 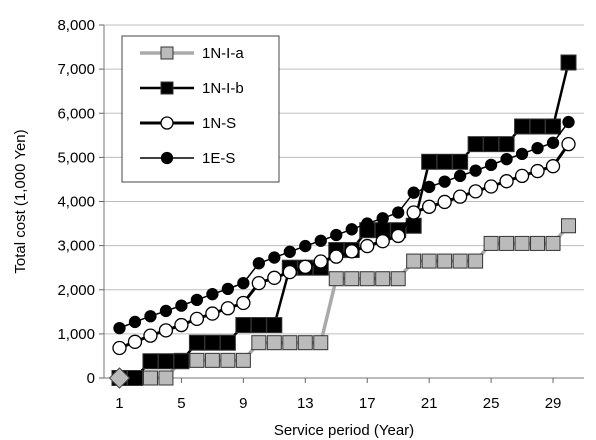 What do you see at coordinates (367, 403) in the screenshot?
I see `x-tick-label: 17` at bounding box center [367, 403].